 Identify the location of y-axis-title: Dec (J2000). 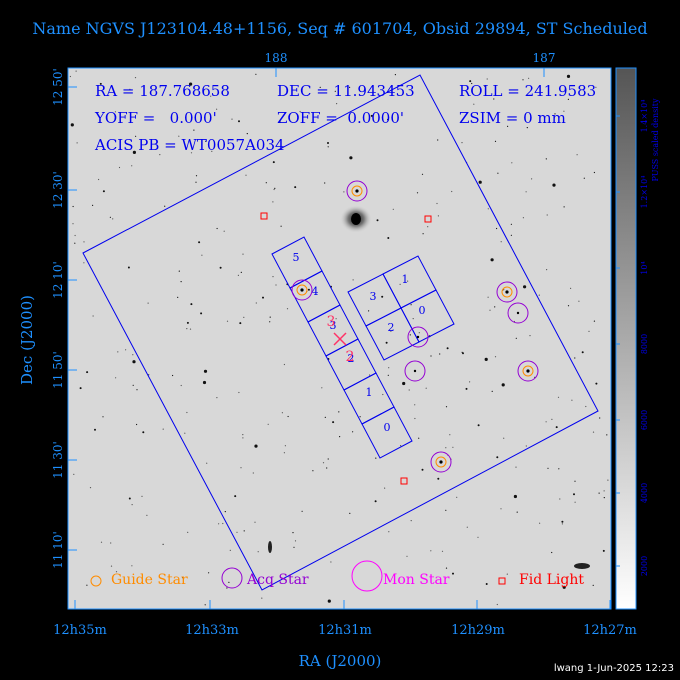
(27, 340).